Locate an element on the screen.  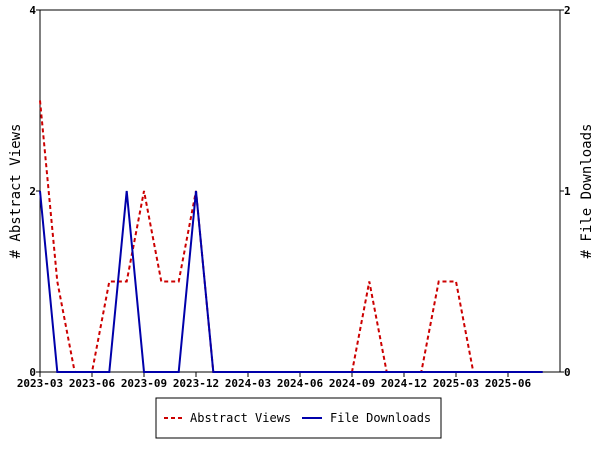
right-tick-label: 1 is located at coordinates (567, 191).